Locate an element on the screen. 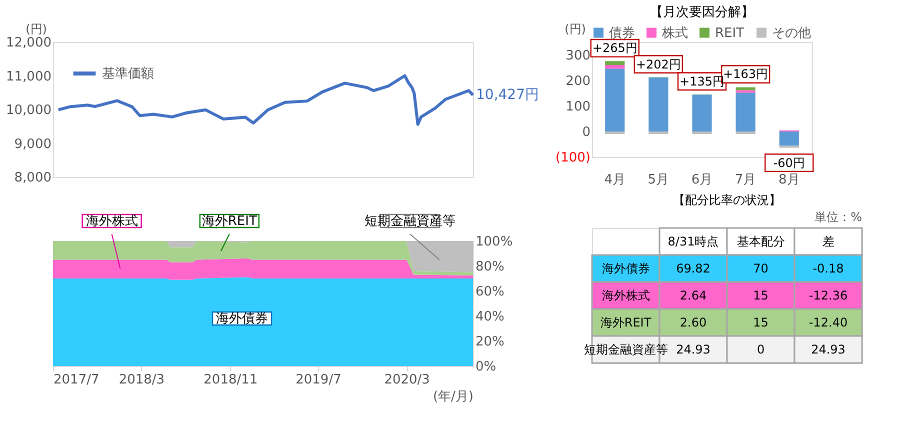  y-tick-label: 10,000 is located at coordinates (29, 110).